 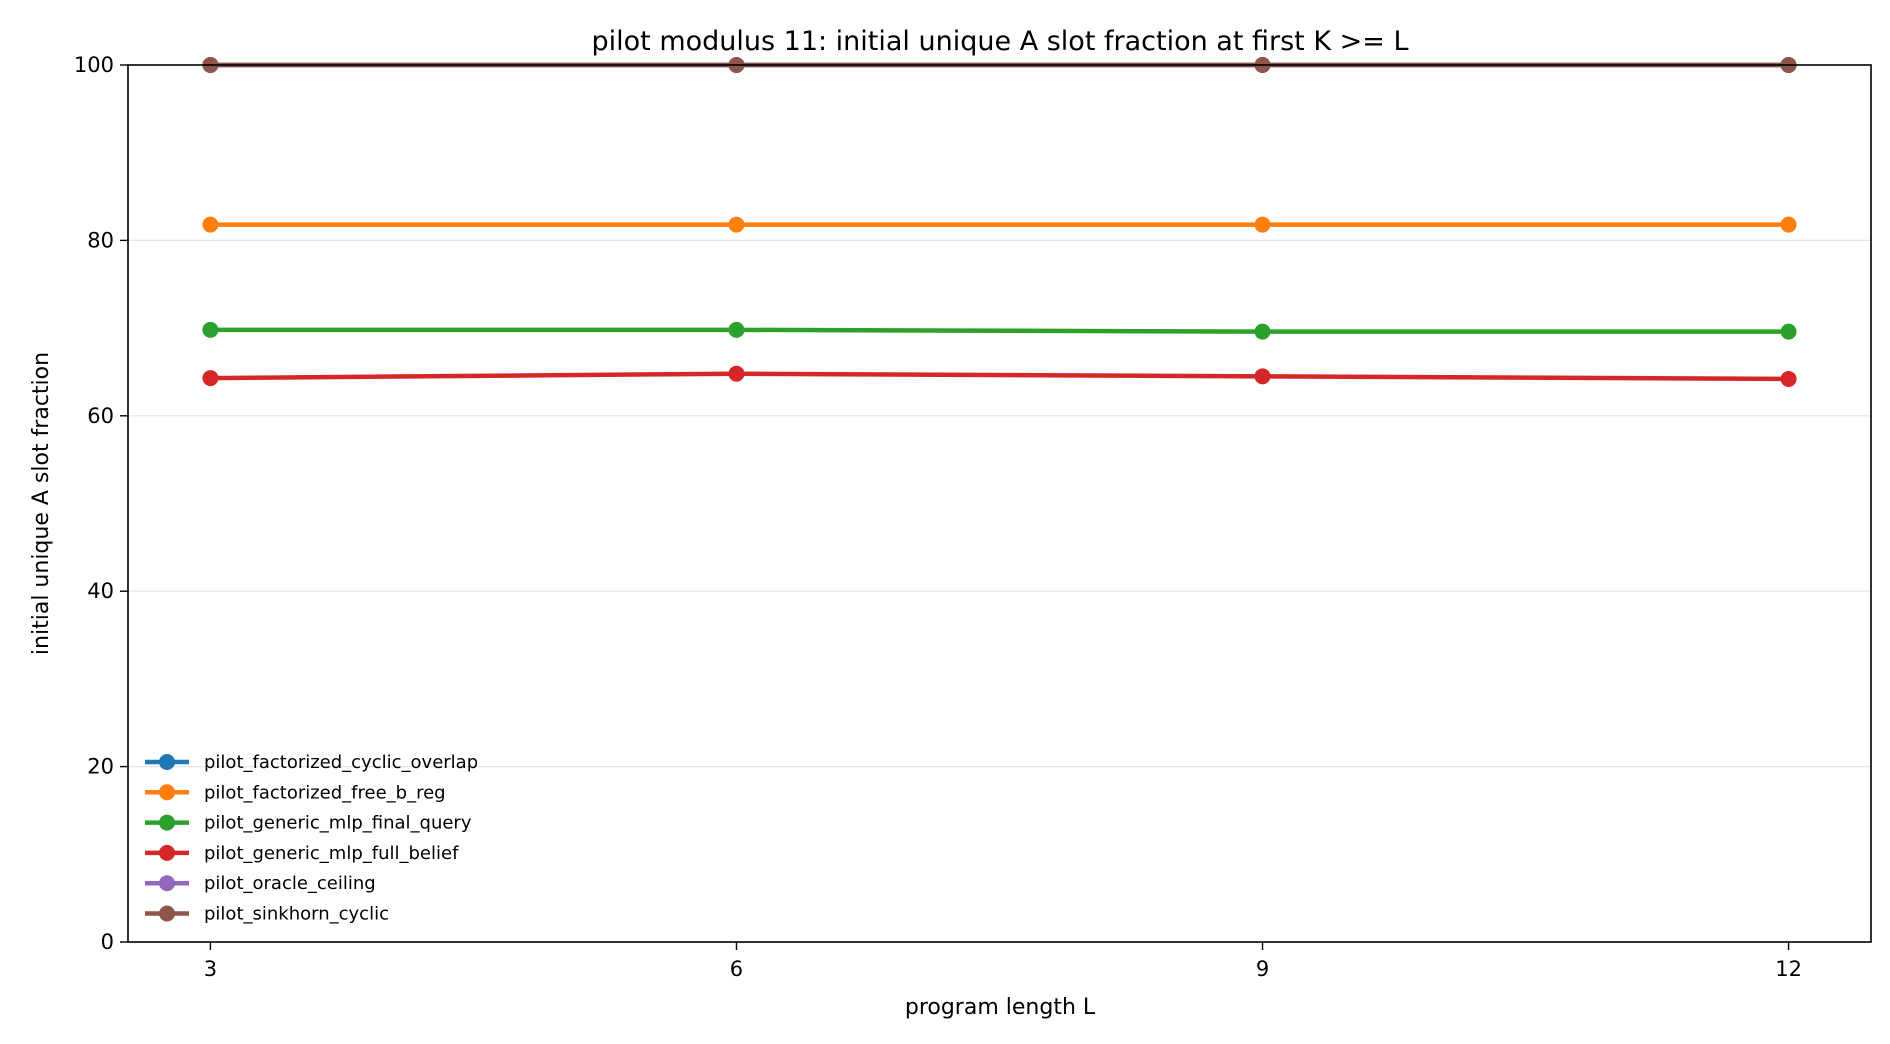 What do you see at coordinates (100, 767) in the screenshot?
I see `y-tick-label: 20` at bounding box center [100, 767].